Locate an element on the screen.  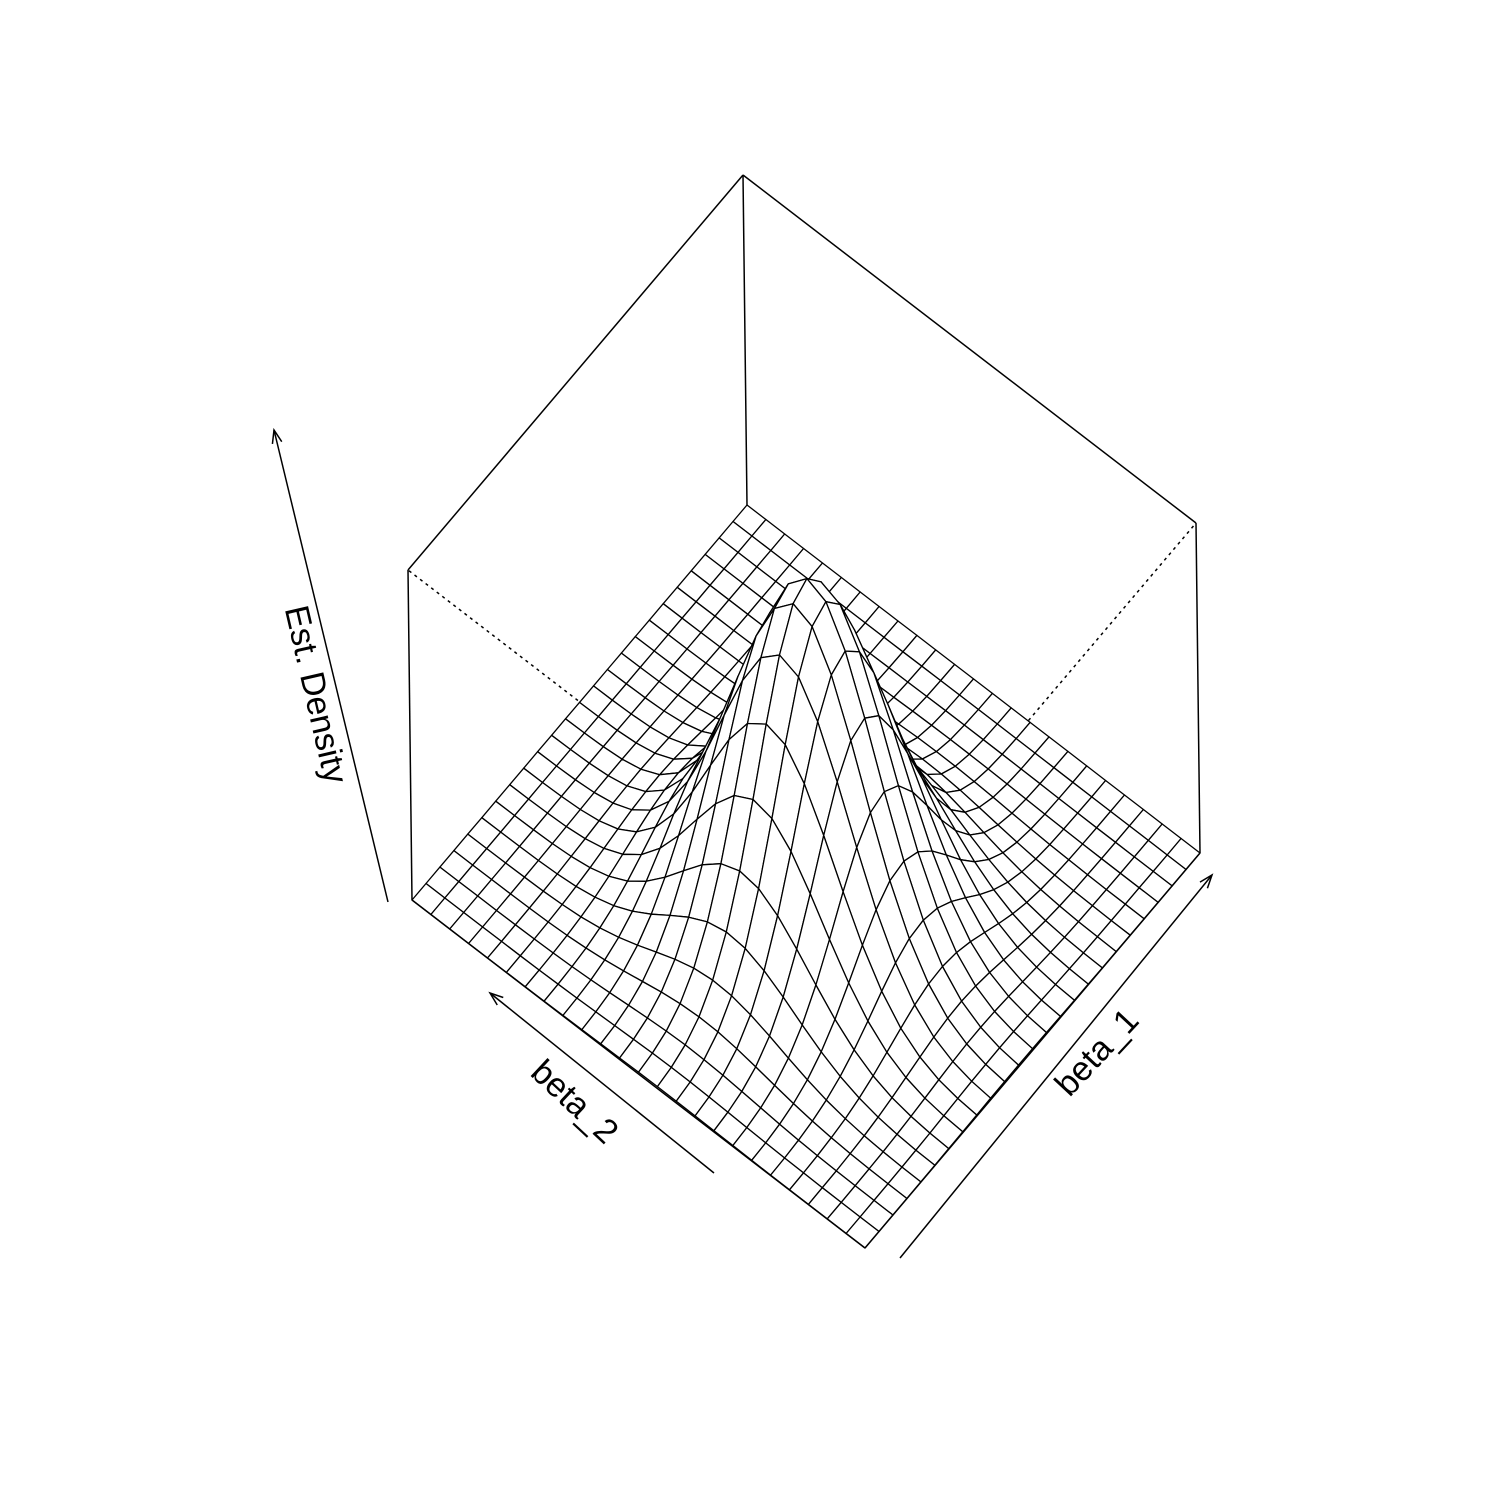
y-axis-arrow-head is located at coordinates (496, 998).